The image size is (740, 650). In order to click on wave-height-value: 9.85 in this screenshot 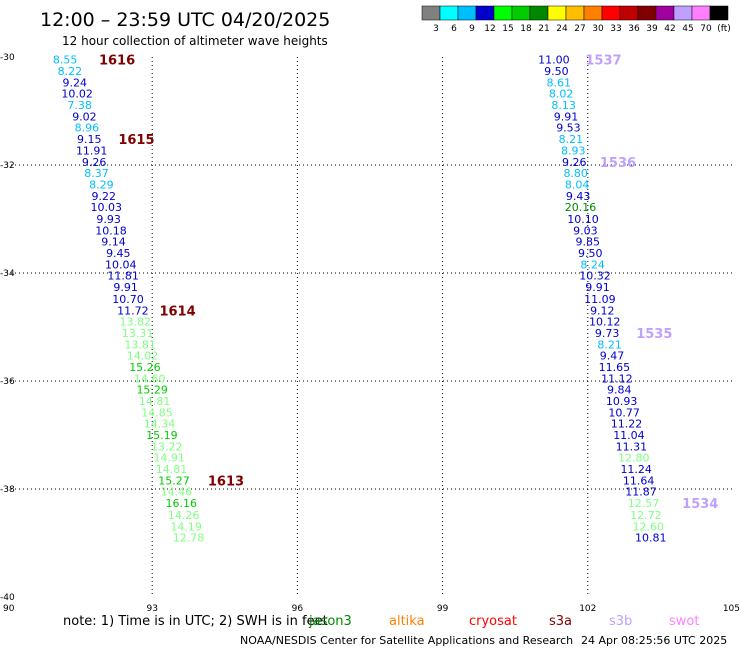, I will do `click(588, 242)`.